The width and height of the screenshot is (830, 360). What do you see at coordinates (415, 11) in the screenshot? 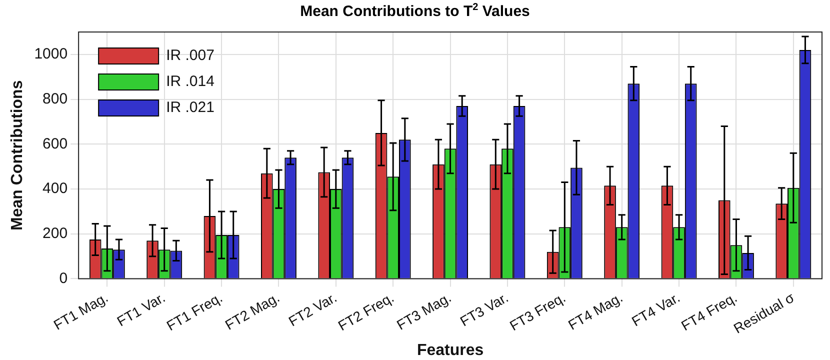
I see `chart-title: Mean Contributions to T$^{2}$ Values` at bounding box center [415, 11].